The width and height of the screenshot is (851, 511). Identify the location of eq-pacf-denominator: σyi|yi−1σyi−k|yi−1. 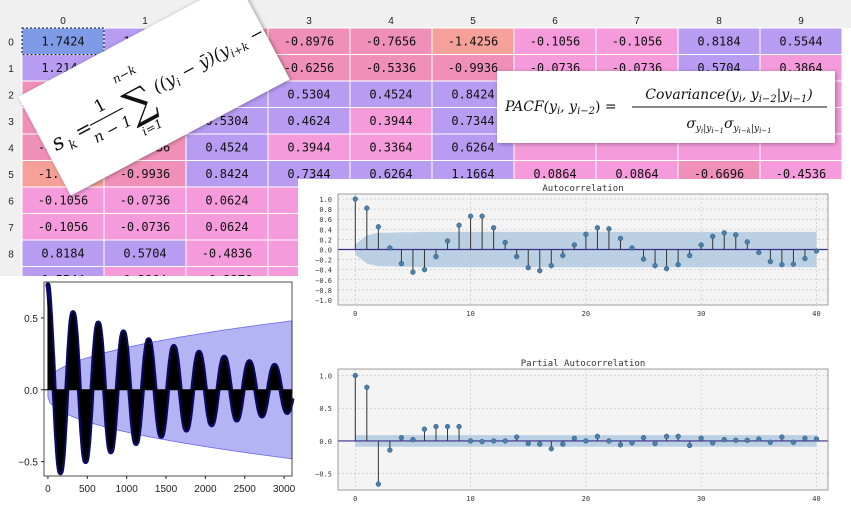
(728, 125).